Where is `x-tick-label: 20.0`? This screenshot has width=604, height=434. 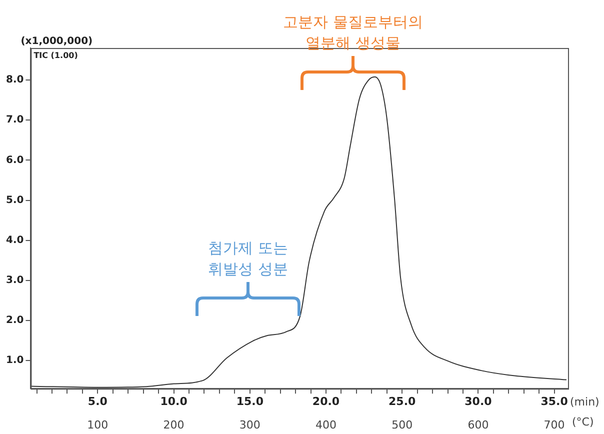 x-tick-label: 20.0 is located at coordinates (326, 401).